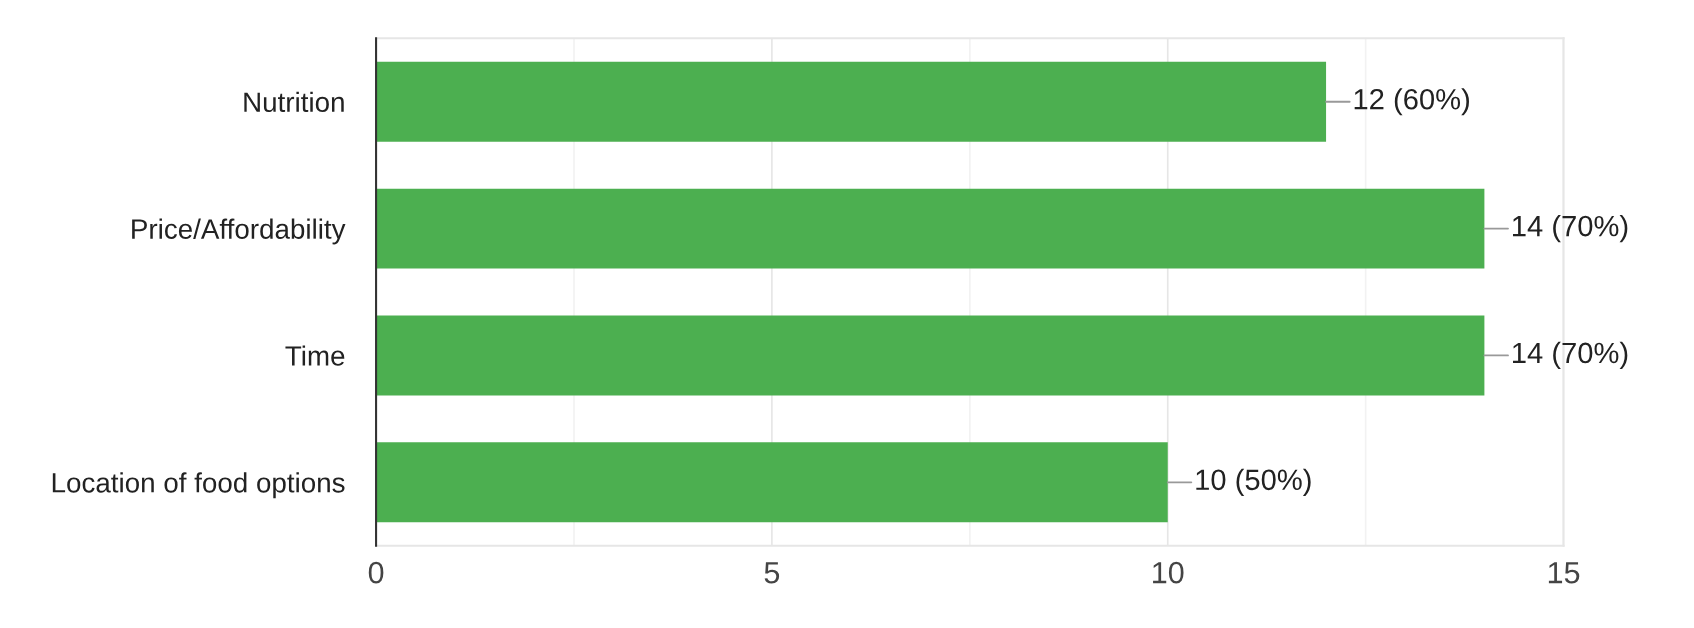  Describe the element at coordinates (239, 231) in the screenshot. I see `y-tick-label: Price/Affordability` at that location.